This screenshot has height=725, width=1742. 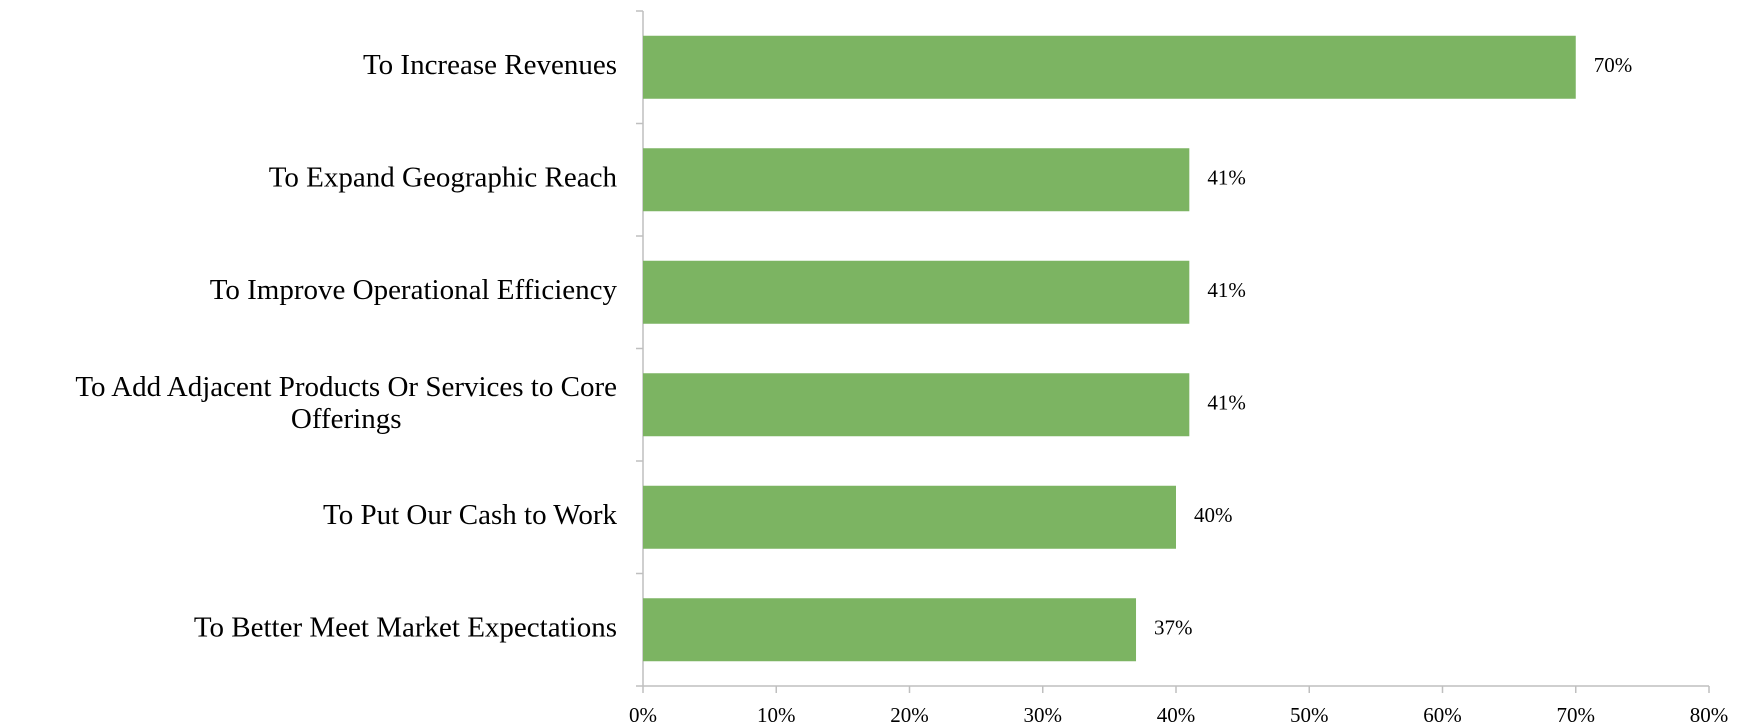 I want to click on category-label: To Increase Revenues, so click(x=490, y=65).